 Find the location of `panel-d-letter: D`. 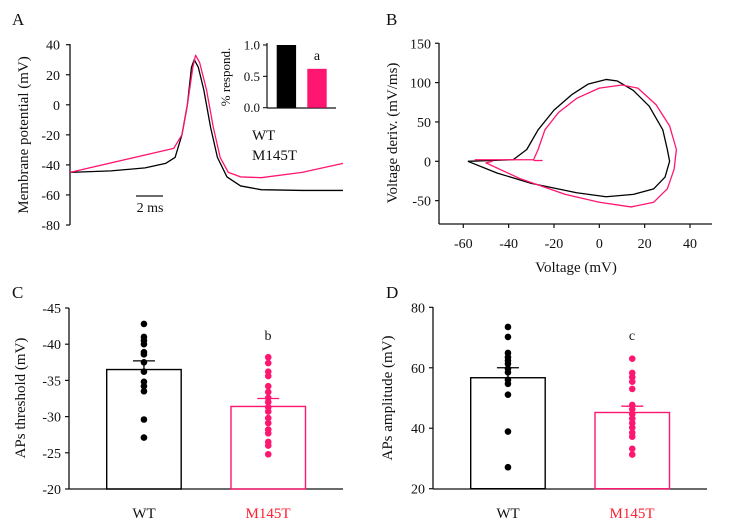

panel-d-letter: D is located at coordinates (392, 292).